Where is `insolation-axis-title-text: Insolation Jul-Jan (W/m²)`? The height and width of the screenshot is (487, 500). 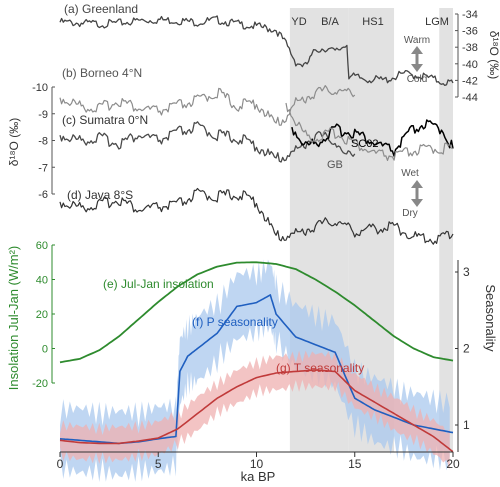 insolation-axis-title-text: Insolation Jul-Jan (W/m²) is located at coordinates (13, 318).